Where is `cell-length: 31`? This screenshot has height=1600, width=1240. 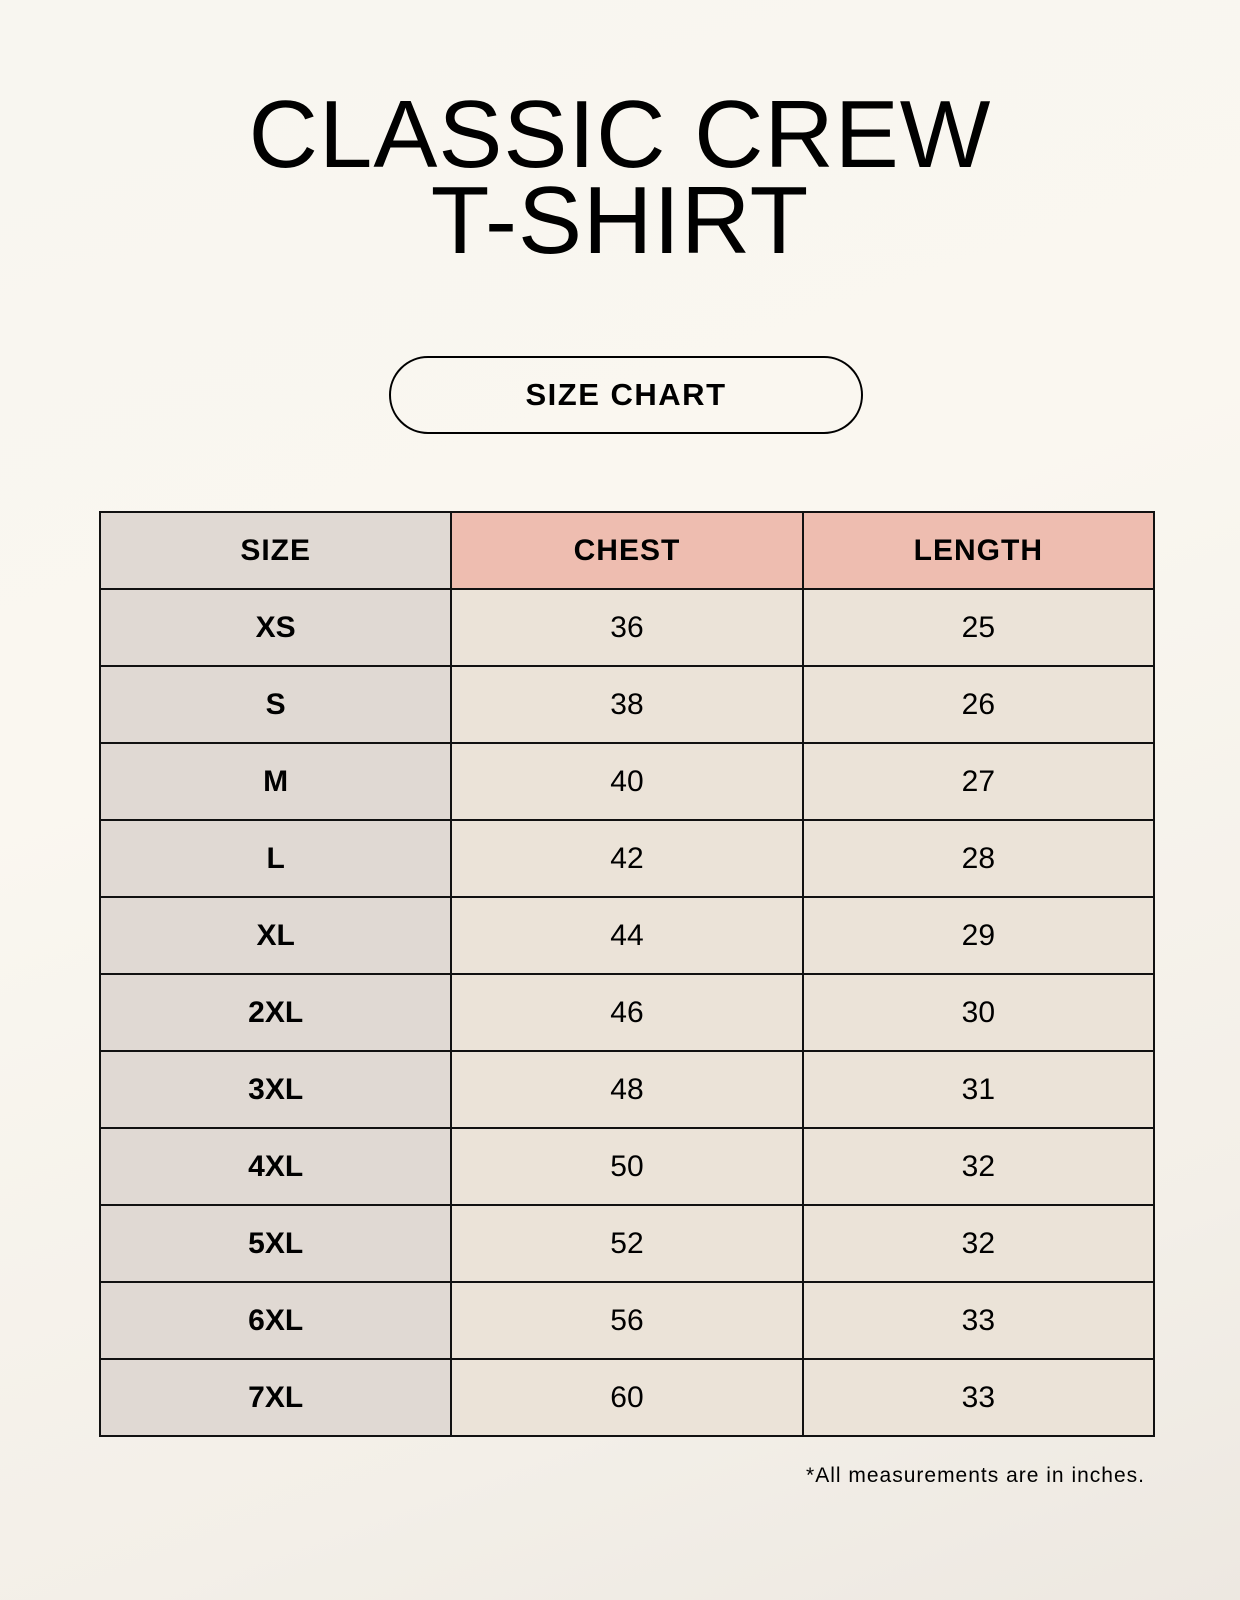
cell-length: 31 is located at coordinates (978, 1089).